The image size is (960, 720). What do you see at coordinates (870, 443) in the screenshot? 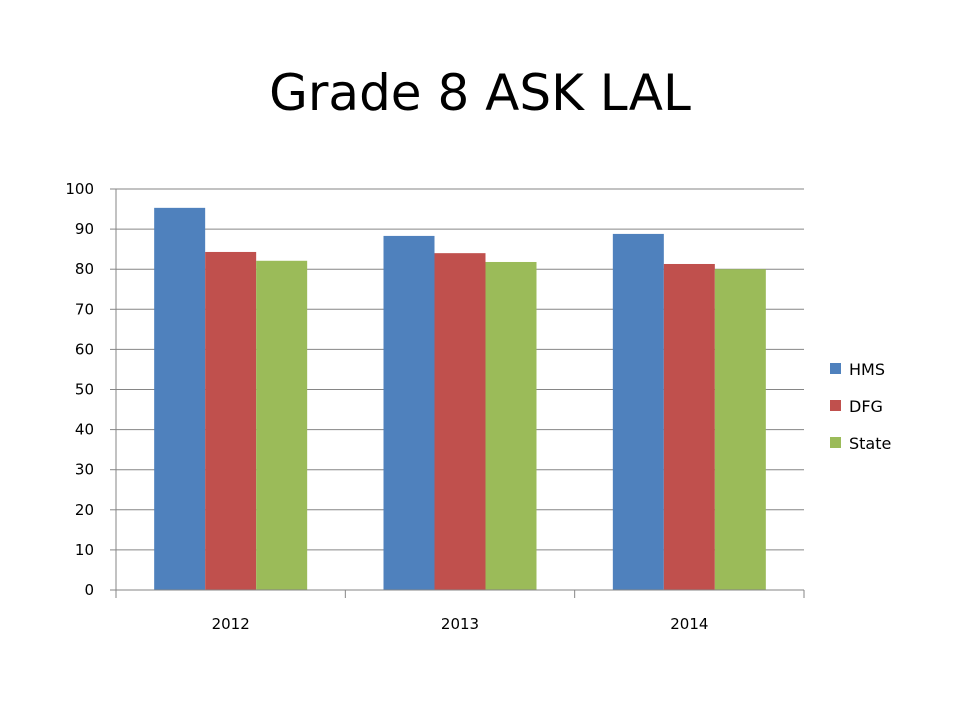
I see `legend-label-state: State` at bounding box center [870, 443].